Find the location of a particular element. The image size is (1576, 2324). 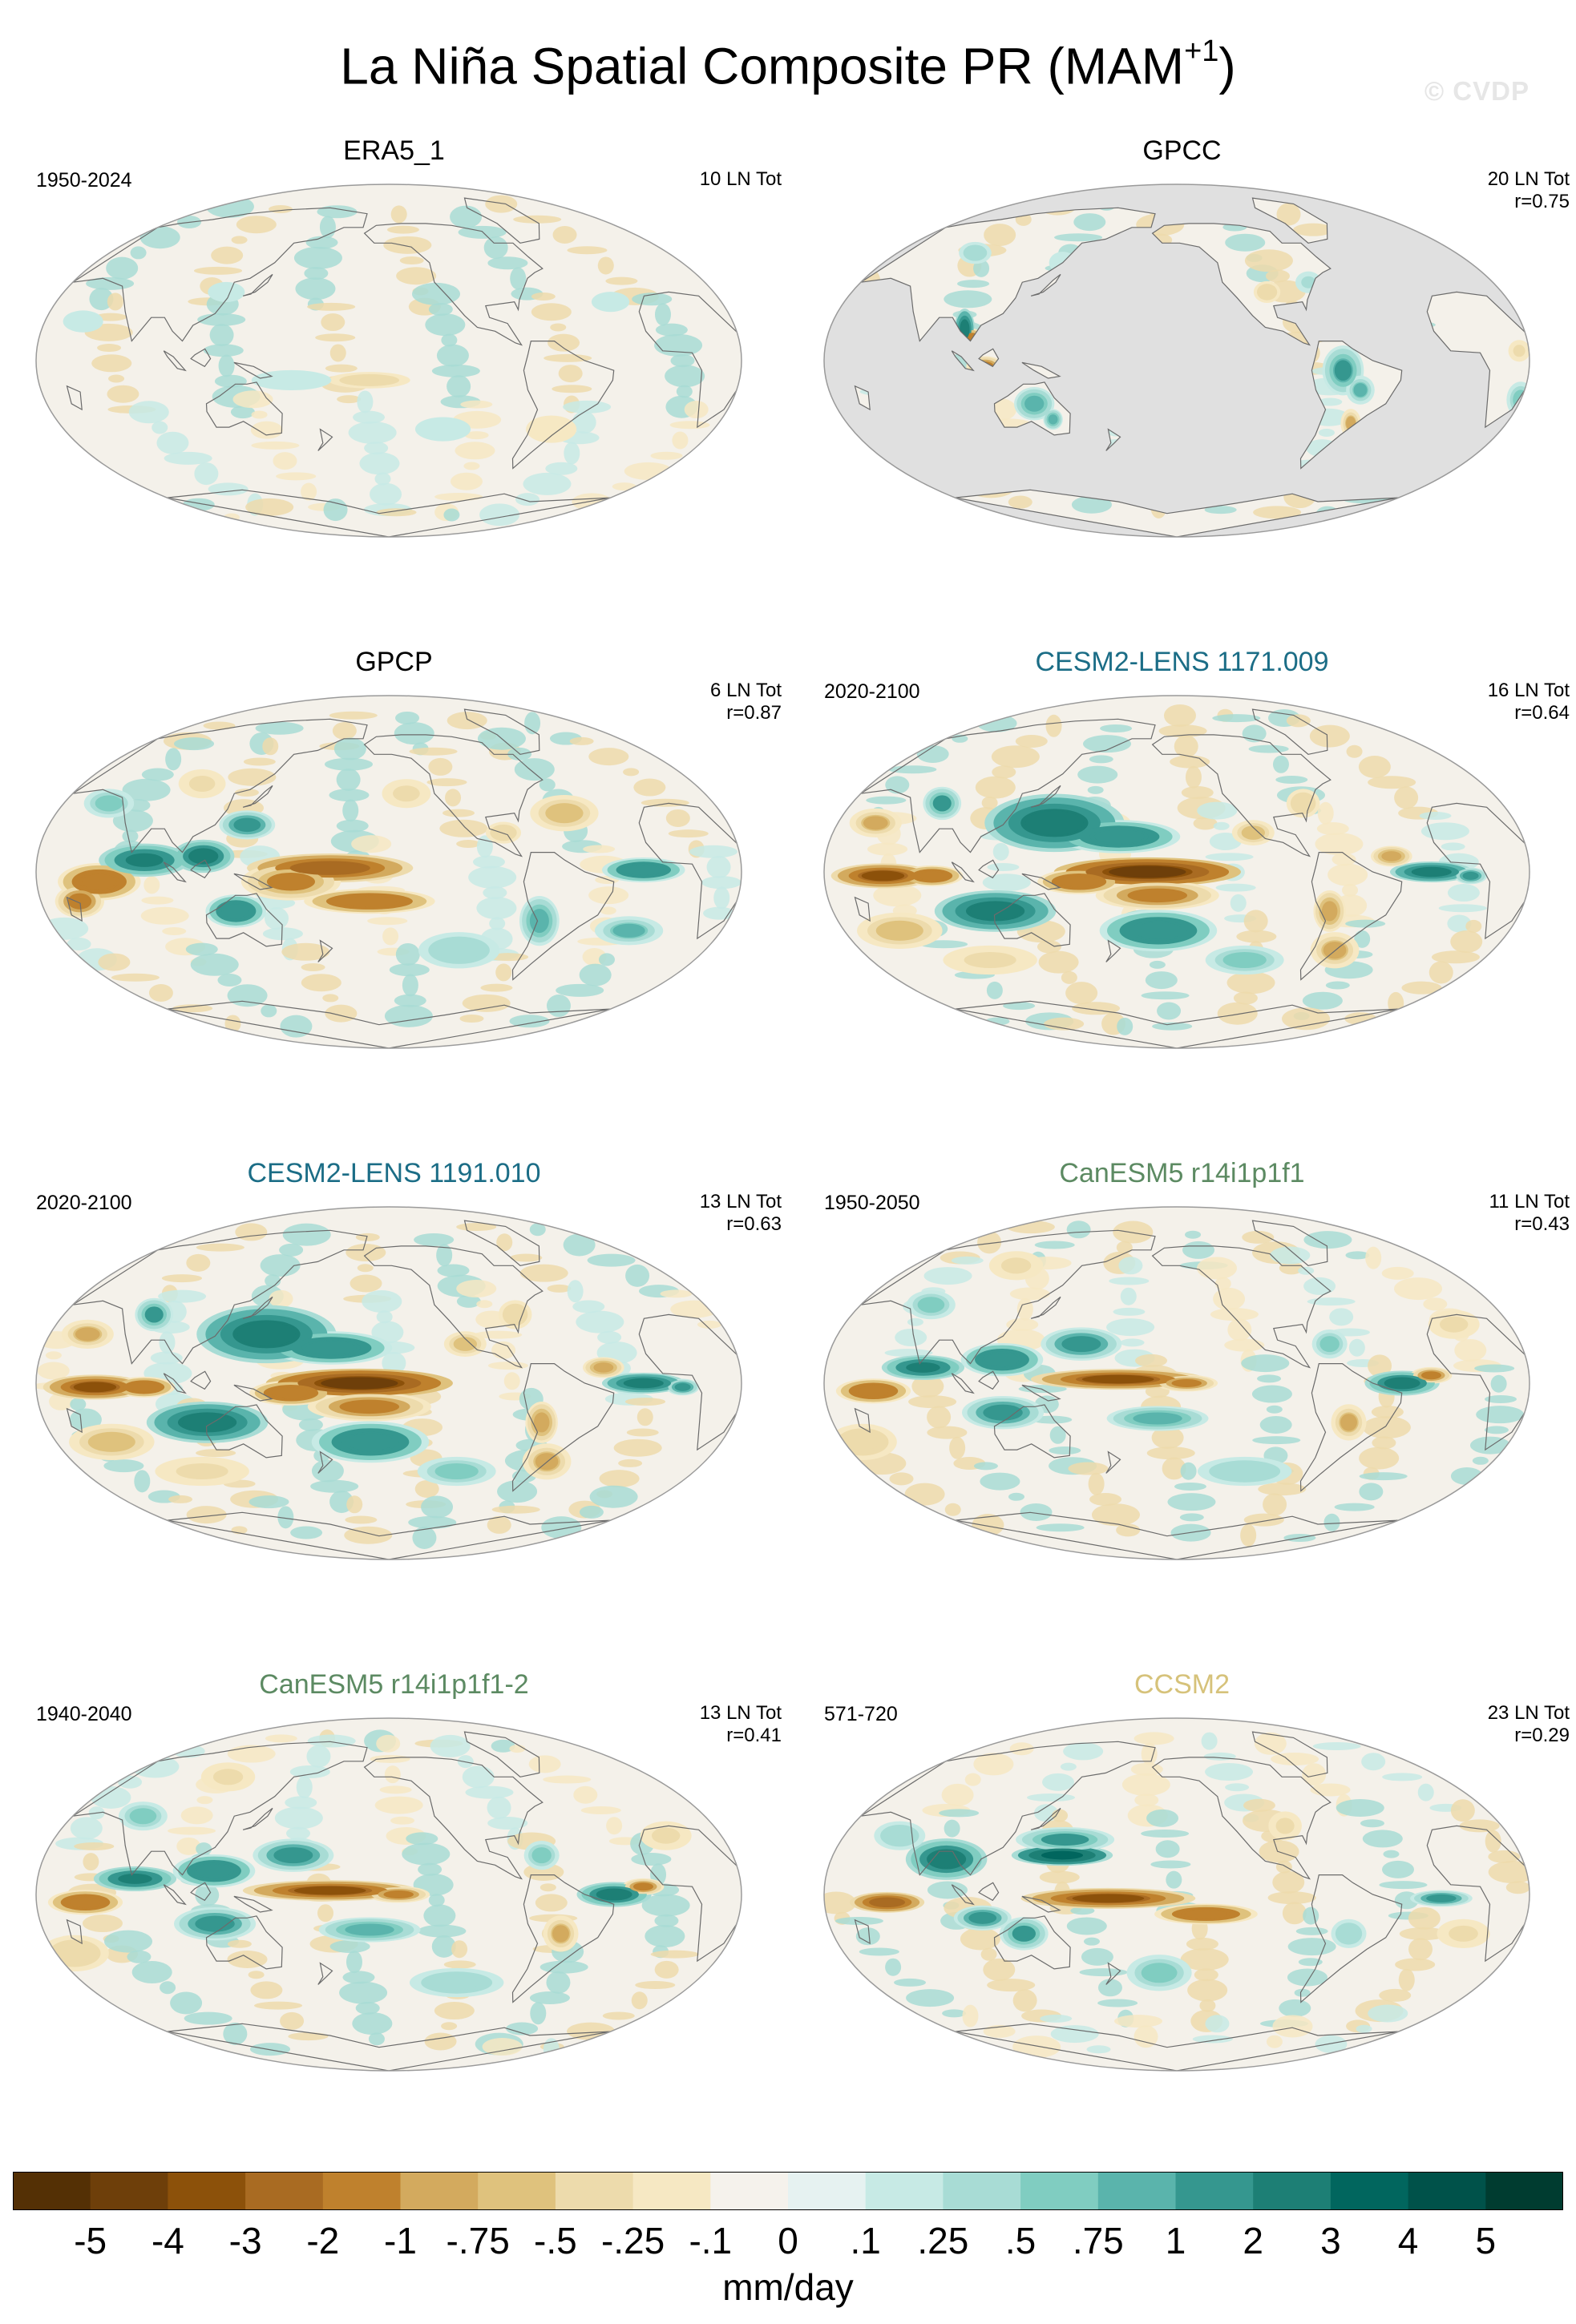

panel-period: 1940-2040 is located at coordinates (84, 1714).